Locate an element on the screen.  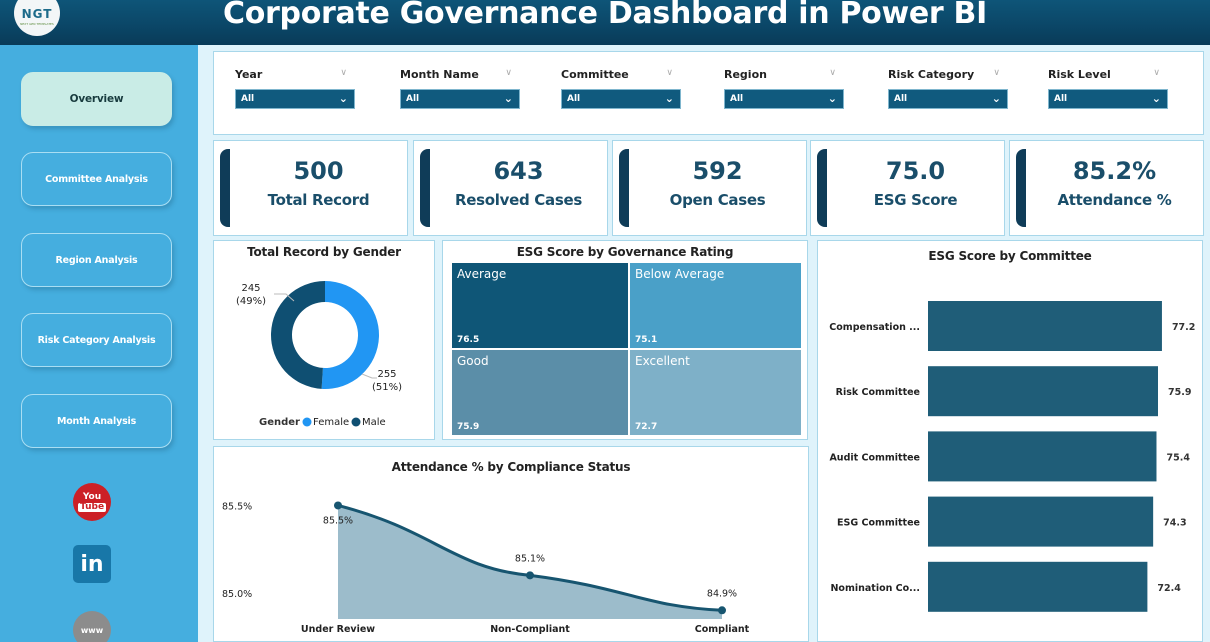
category-label: ESG Committee is located at coordinates (878, 523).